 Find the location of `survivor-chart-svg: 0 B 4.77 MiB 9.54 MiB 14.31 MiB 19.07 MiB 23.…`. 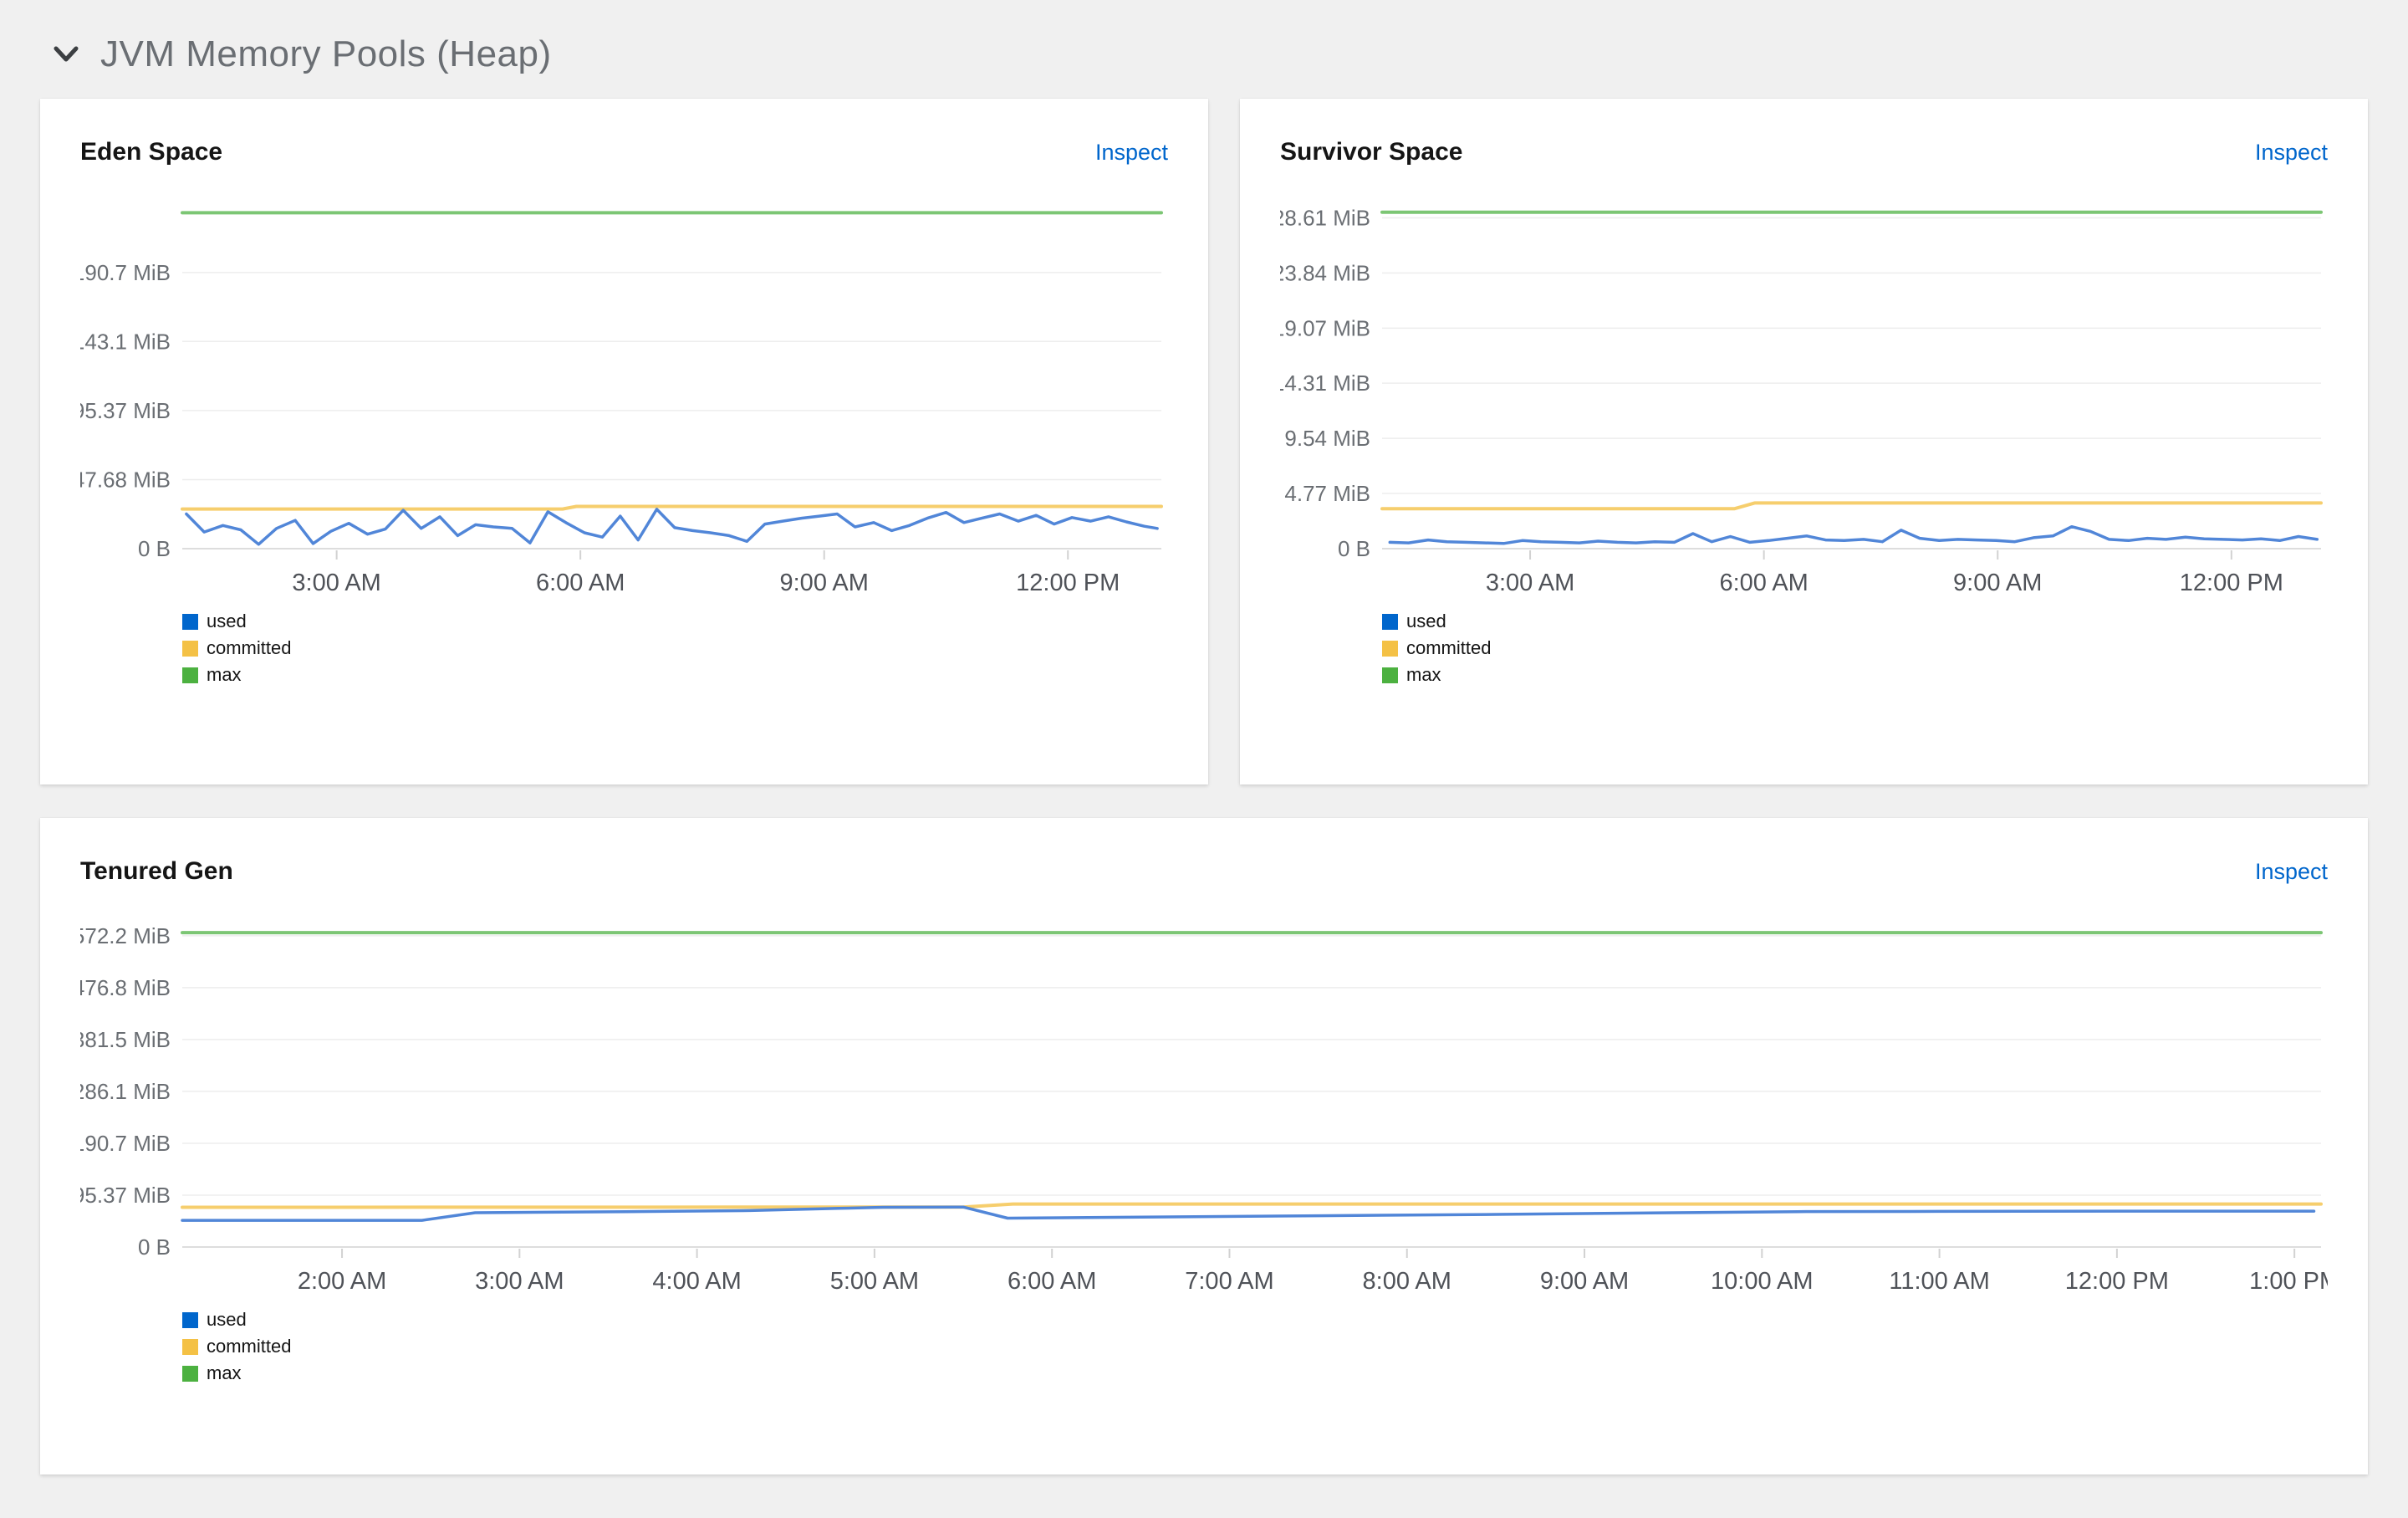

survivor-chart-svg: 0 B 4.77 MiB 9.54 MiB 14.31 MiB 19.07 MiB 23.… is located at coordinates (1798, 400).